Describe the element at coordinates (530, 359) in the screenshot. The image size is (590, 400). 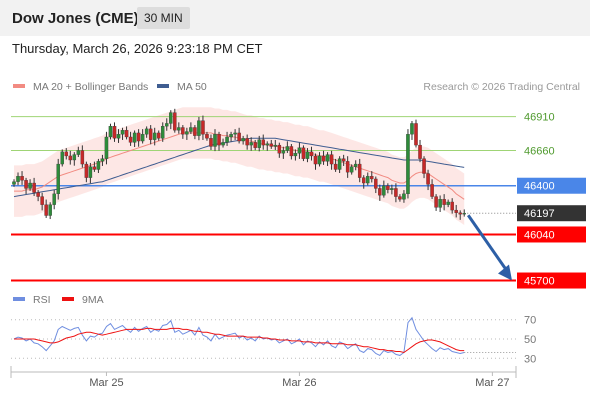
I see `rsi-tick-30: 30` at that location.